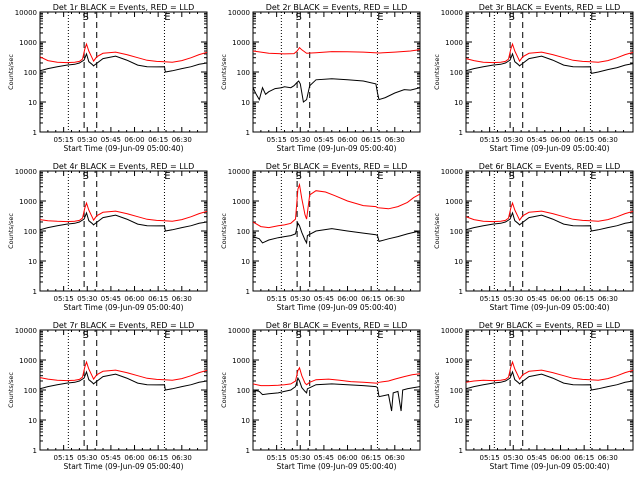 The height and width of the screenshot is (480, 640). What do you see at coordinates (550, 166) in the screenshot?
I see `panel-title: Det 6r BLACK = Events, RED = LLD` at bounding box center [550, 166].